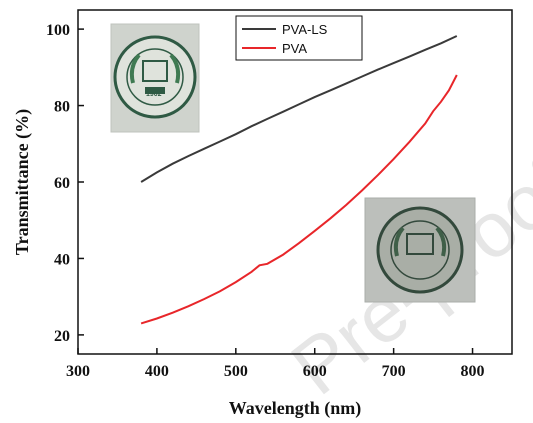 The height and width of the screenshot is (423, 533). What do you see at coordinates (157, 371) in the screenshot?
I see `x-tick-label: 400` at bounding box center [157, 371].